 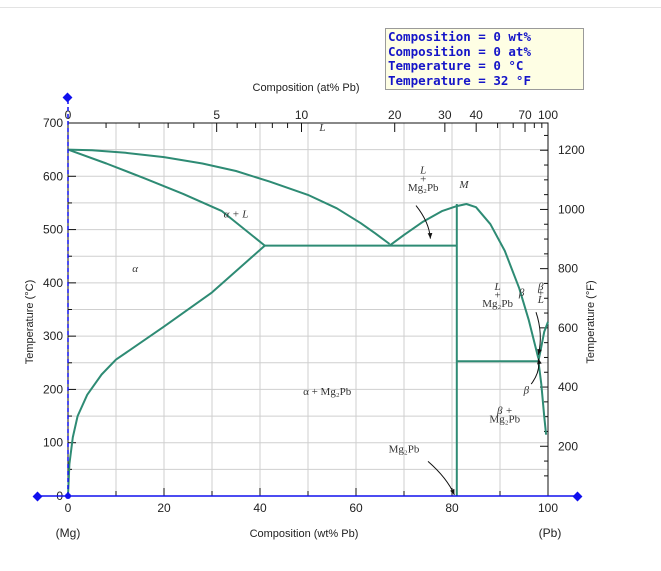 What do you see at coordinates (135, 269) in the screenshot?
I see `phase-label: α` at bounding box center [135, 269].